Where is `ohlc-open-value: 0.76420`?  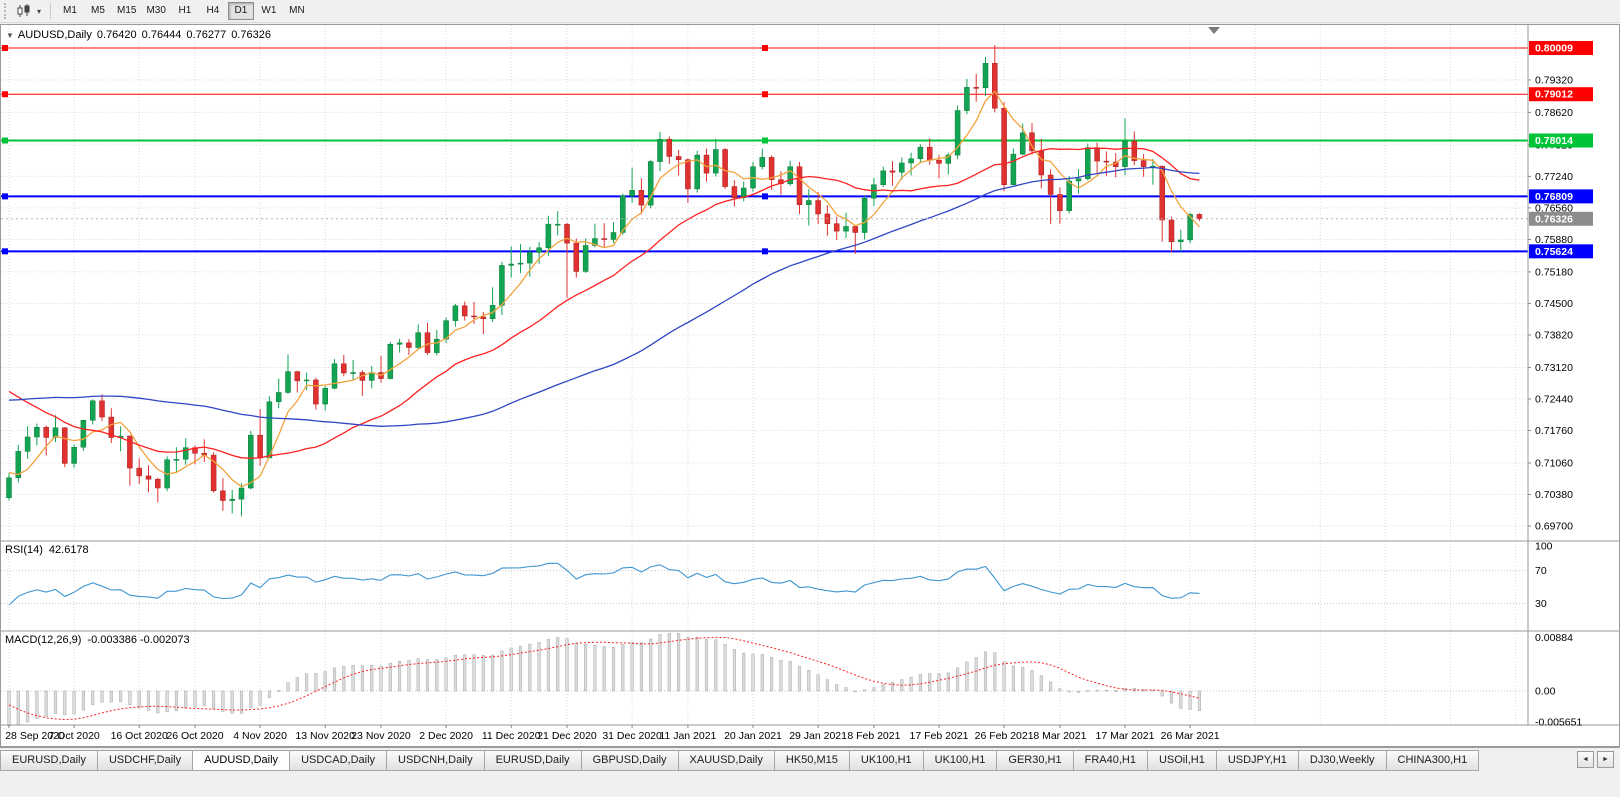 ohlc-open-value: 0.76420 is located at coordinates (116, 35).